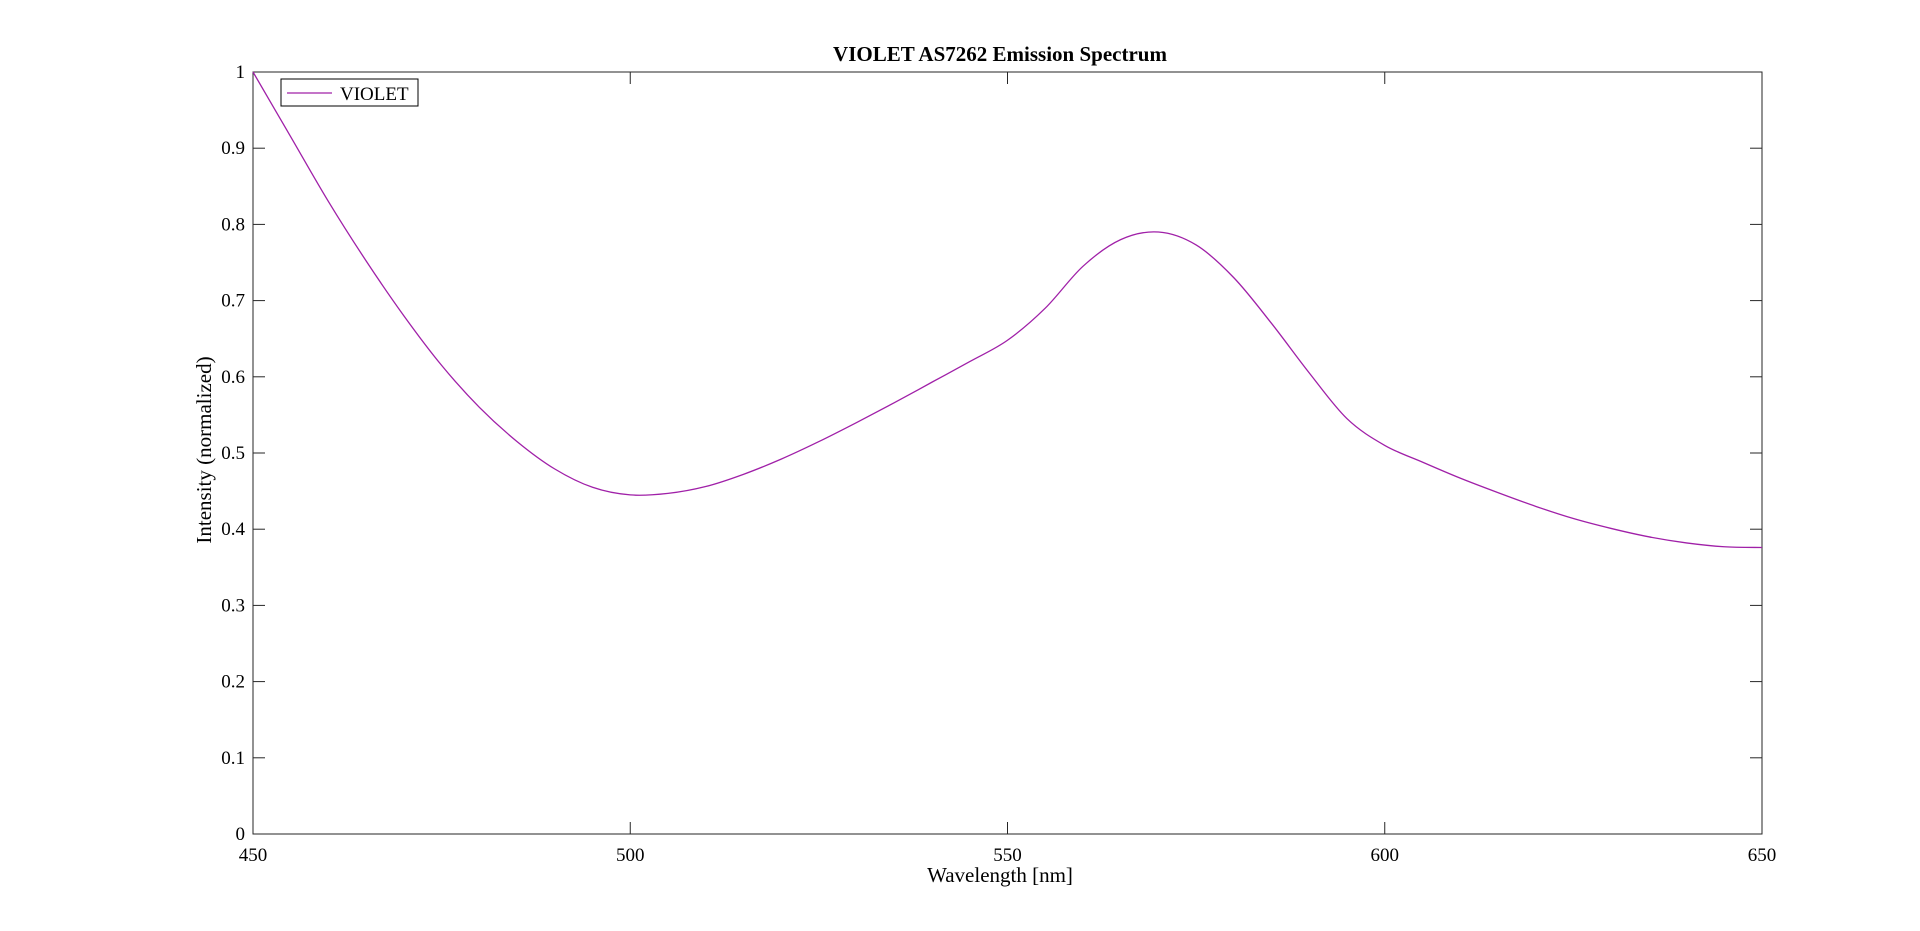 This screenshot has width=1920, height=931. Describe the element at coordinates (233, 224) in the screenshot. I see `y-tick-label: 0.8` at that location.